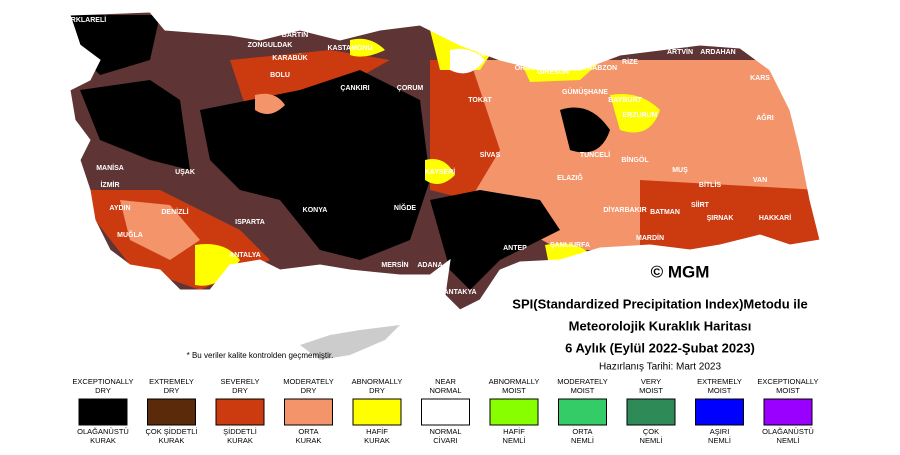  Describe the element at coordinates (650, 238) in the screenshot. I see `city-label: MARDİN` at that location.